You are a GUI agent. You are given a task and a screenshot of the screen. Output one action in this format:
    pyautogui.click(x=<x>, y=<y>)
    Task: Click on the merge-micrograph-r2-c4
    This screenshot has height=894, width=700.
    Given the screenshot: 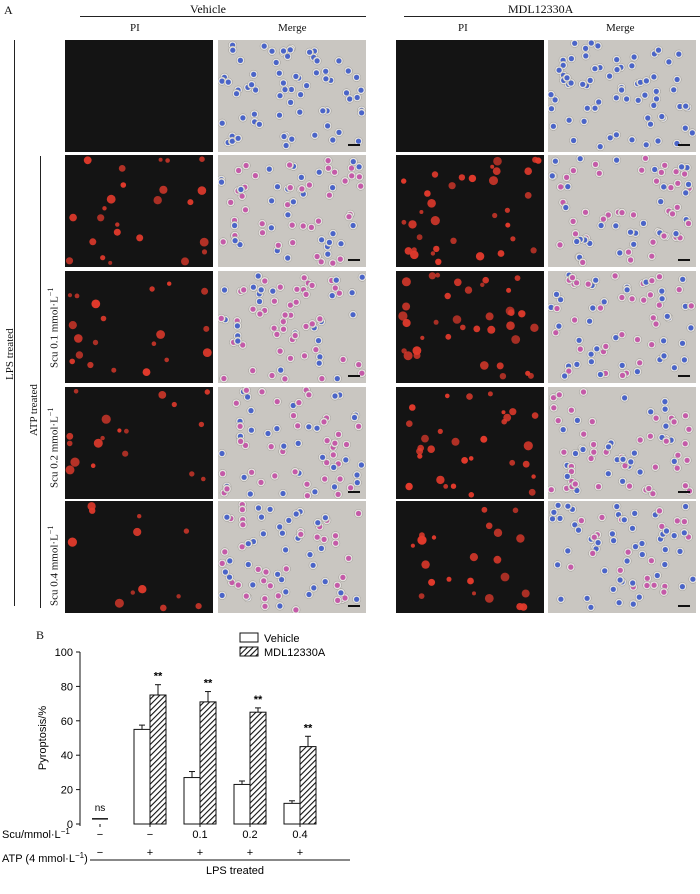 What is the action you would take?
    pyautogui.click(x=622, y=211)
    